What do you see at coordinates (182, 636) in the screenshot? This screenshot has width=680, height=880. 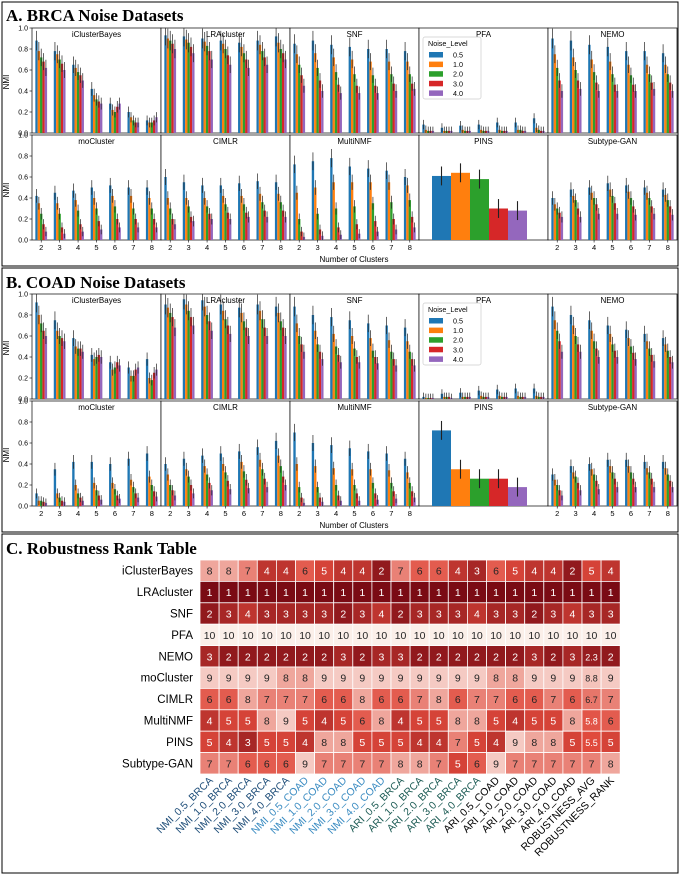 I see `row-label: PFA` at bounding box center [182, 636].